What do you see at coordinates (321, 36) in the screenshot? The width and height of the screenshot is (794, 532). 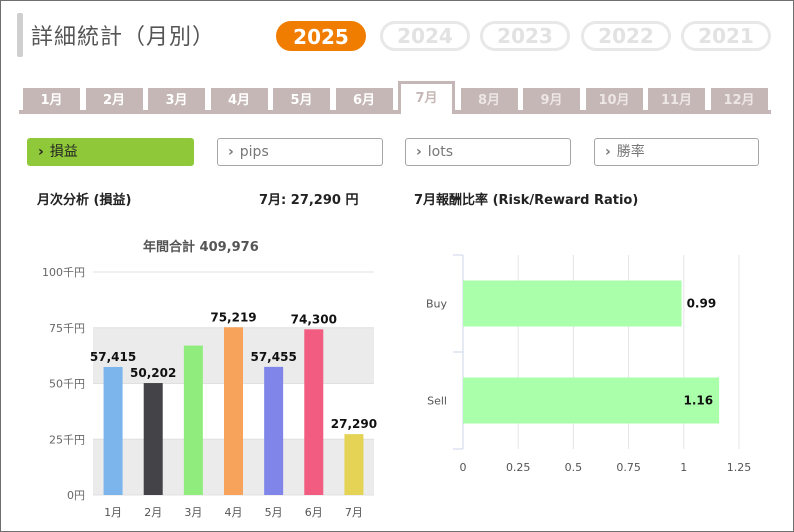 I see `year-2025-button: 2025` at bounding box center [321, 36].